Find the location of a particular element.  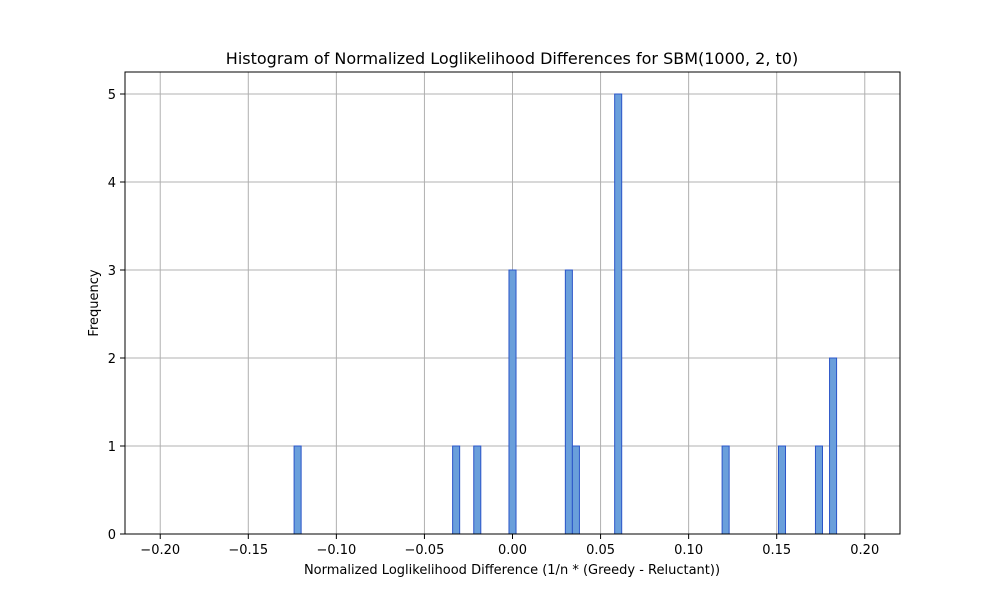

x-tick-label: −0.05 is located at coordinates (425, 550).